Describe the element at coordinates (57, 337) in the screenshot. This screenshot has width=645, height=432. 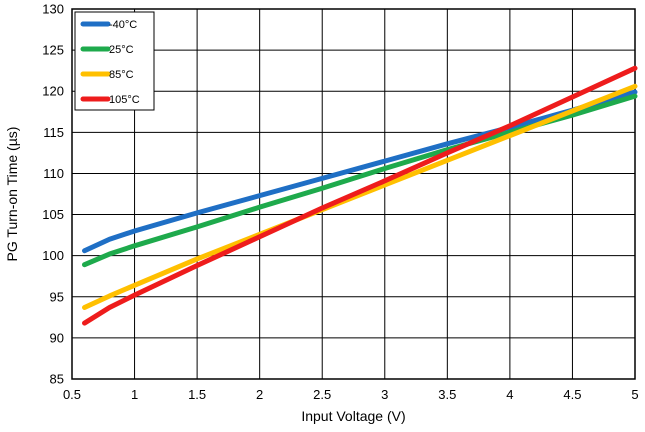
I see `y-tick-label: 90` at that location.